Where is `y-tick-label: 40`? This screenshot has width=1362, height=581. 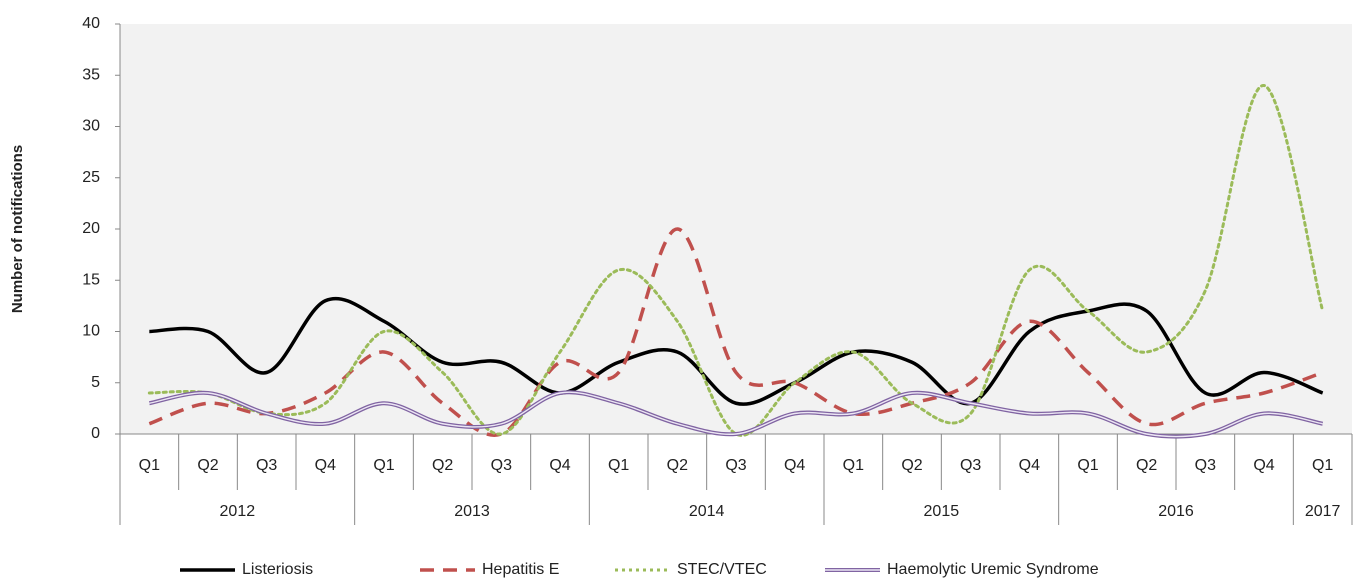
y-tick-label: 40 is located at coordinates (91, 23).